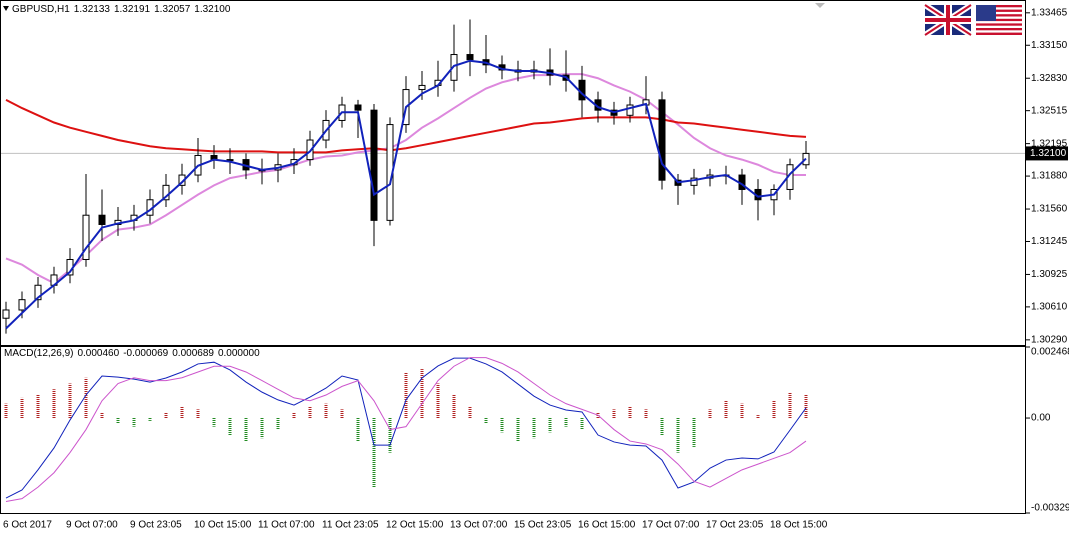 The height and width of the screenshot is (536, 1069). I want to click on flag-us, so click(999, 20).